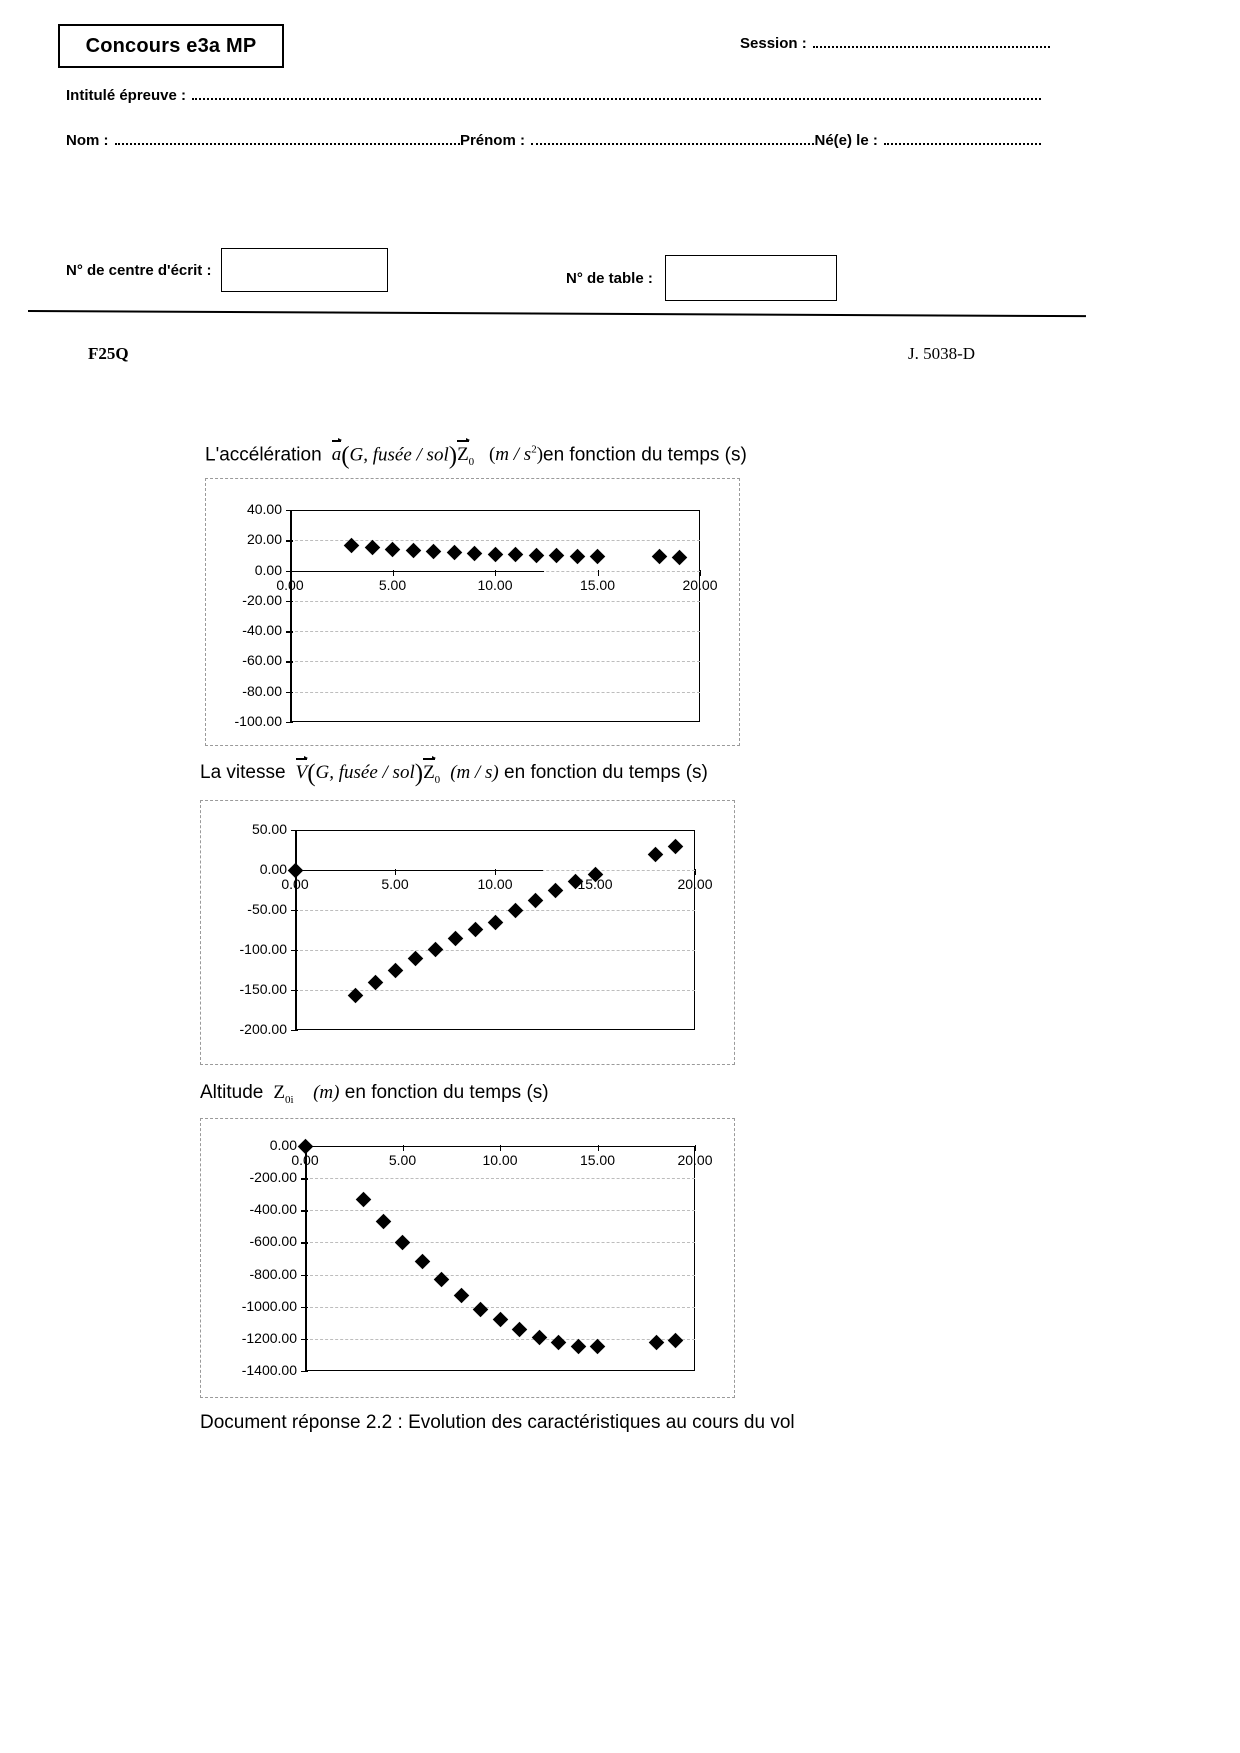 Image resolution: width=1240 pixels, height=1753 pixels. Describe the element at coordinates (264, 539) in the screenshot. I see `y-axis-tick-label: 20.00` at that location.